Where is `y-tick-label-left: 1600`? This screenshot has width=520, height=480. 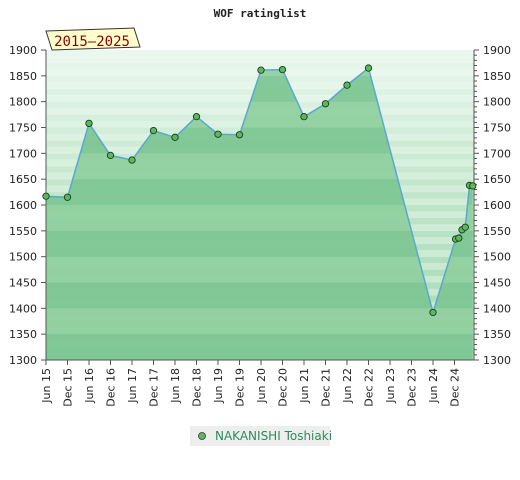 y-tick-label-left: 1600 is located at coordinates (23, 205).